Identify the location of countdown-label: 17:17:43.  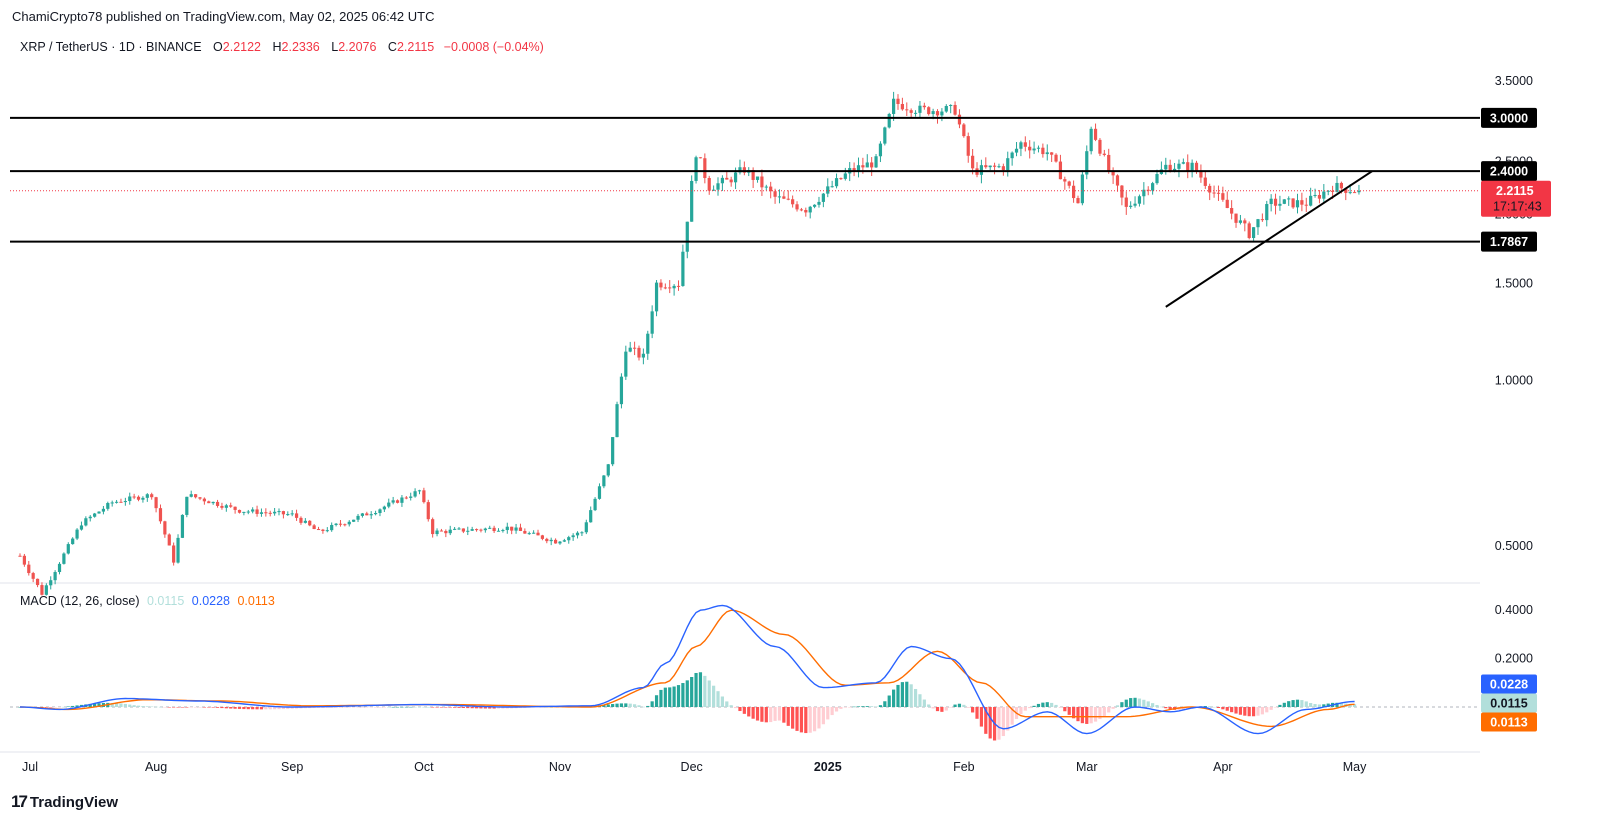
(1517, 207).